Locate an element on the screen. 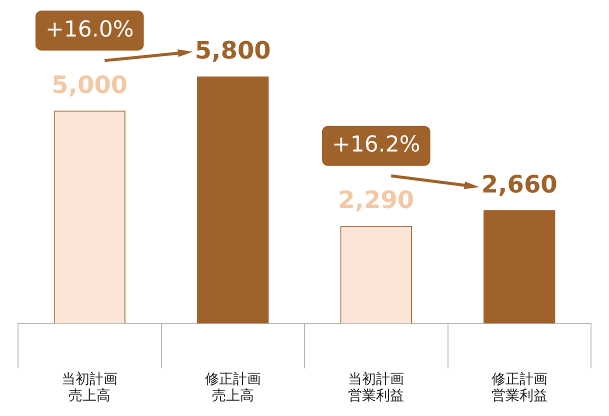 The width and height of the screenshot is (609, 416). data-label: 5,000 is located at coordinates (90, 84).